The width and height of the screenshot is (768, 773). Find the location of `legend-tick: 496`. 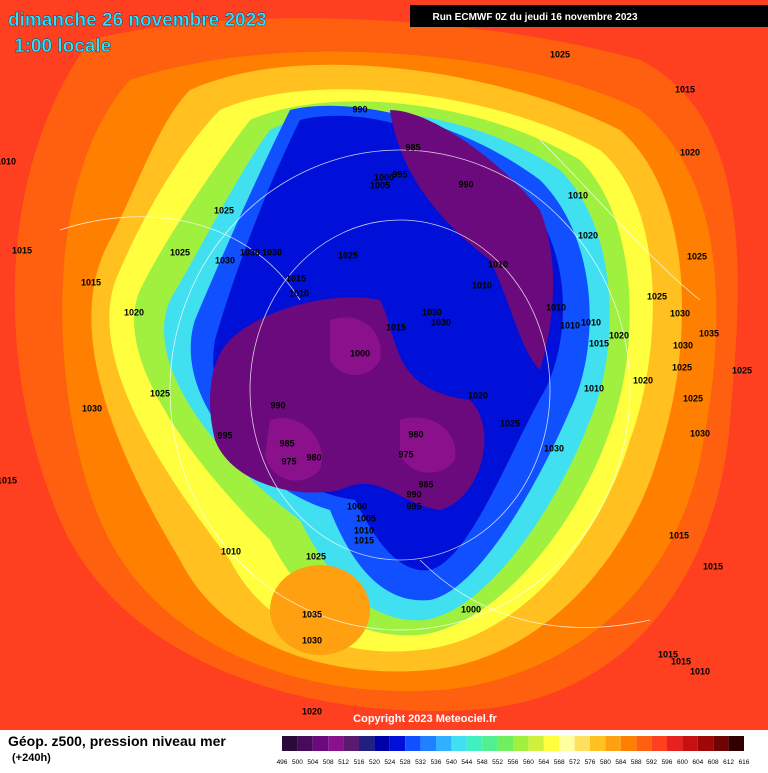

legend-tick: 496 is located at coordinates (282, 762).